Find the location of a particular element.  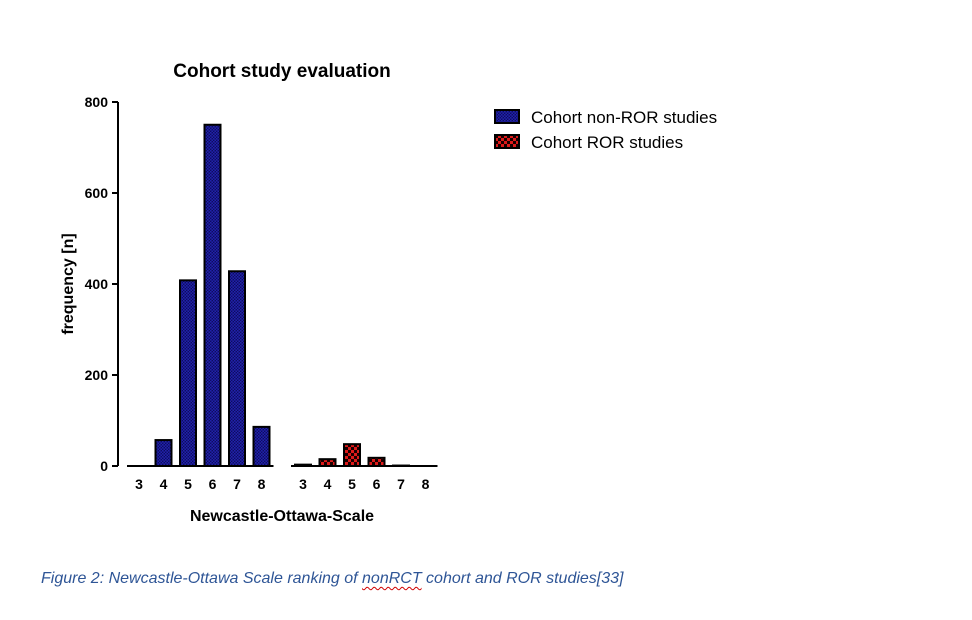

y-axis-label: frequency [n] is located at coordinates (68, 283).